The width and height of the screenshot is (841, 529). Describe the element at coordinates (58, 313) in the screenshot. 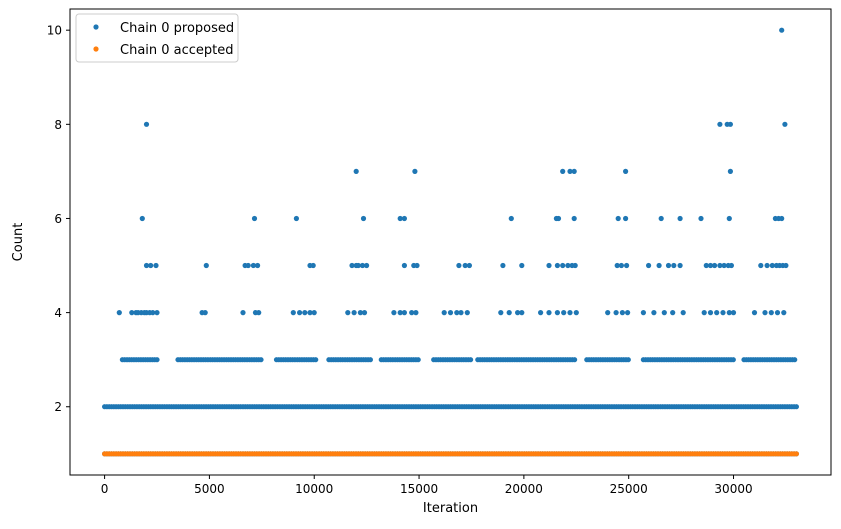

I see `y-tick-label: 4` at that location.